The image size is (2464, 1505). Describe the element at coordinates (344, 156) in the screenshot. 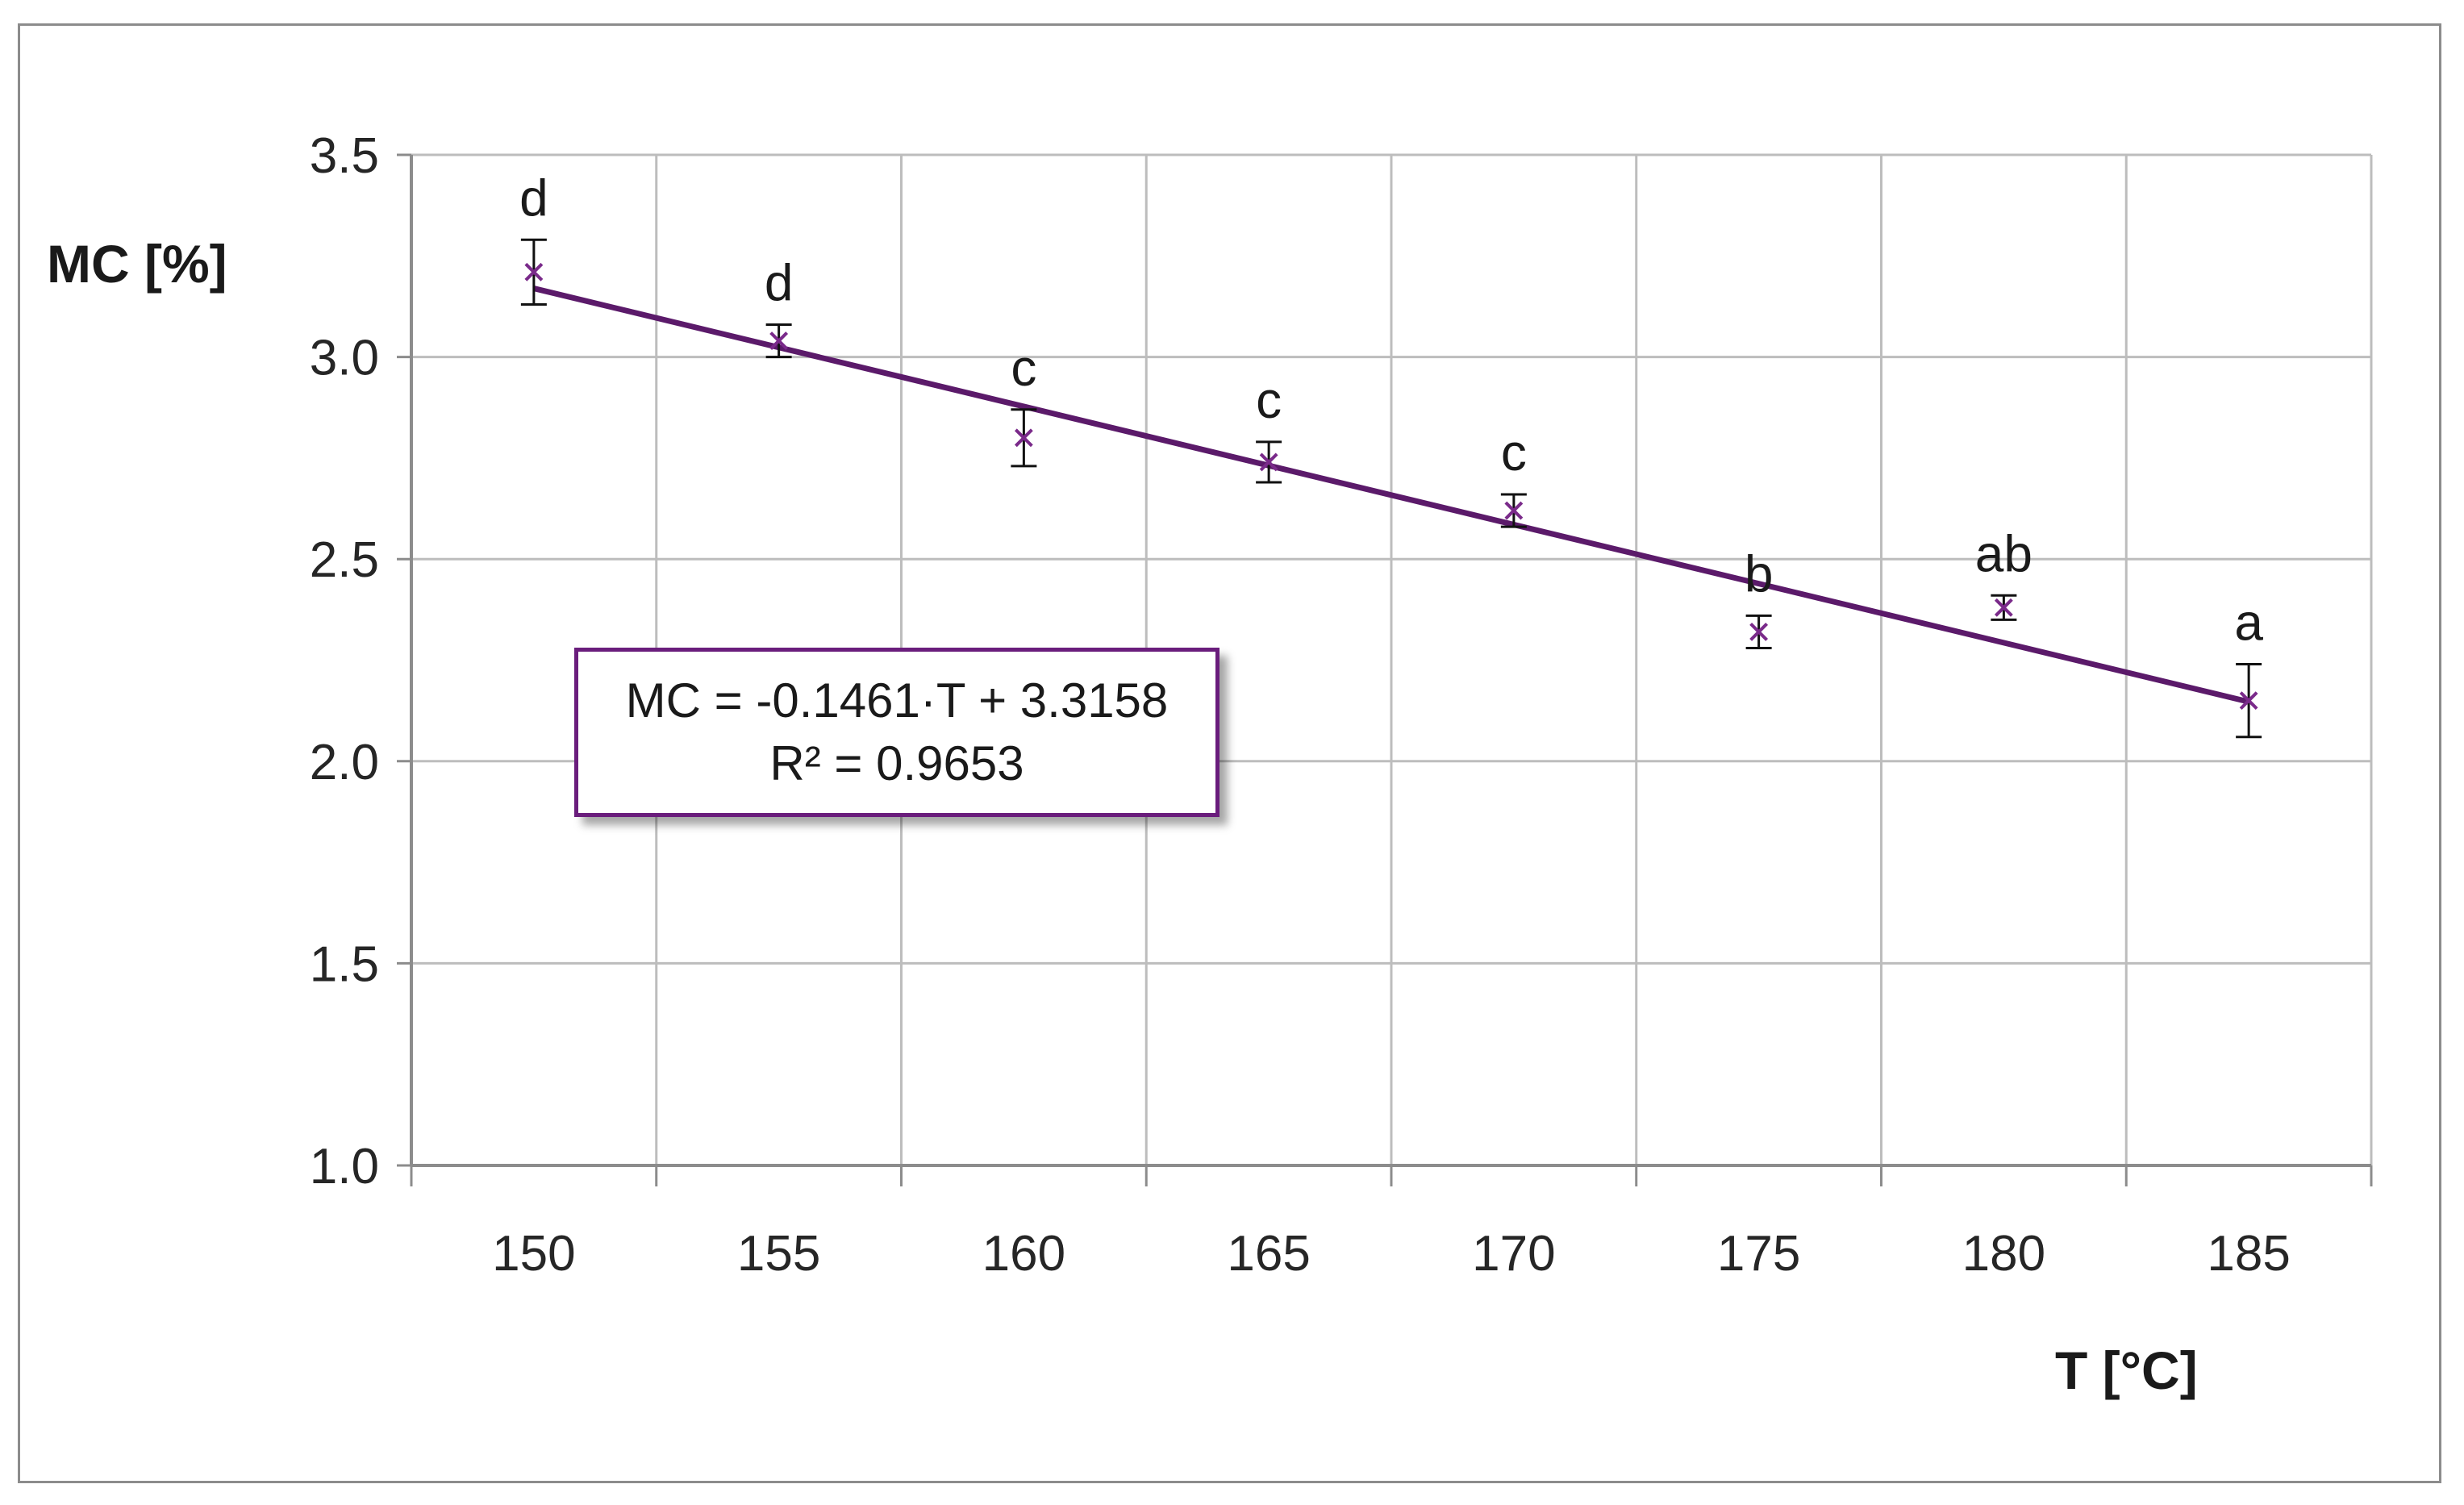

I see `y-tick-label: 3.5` at that location.